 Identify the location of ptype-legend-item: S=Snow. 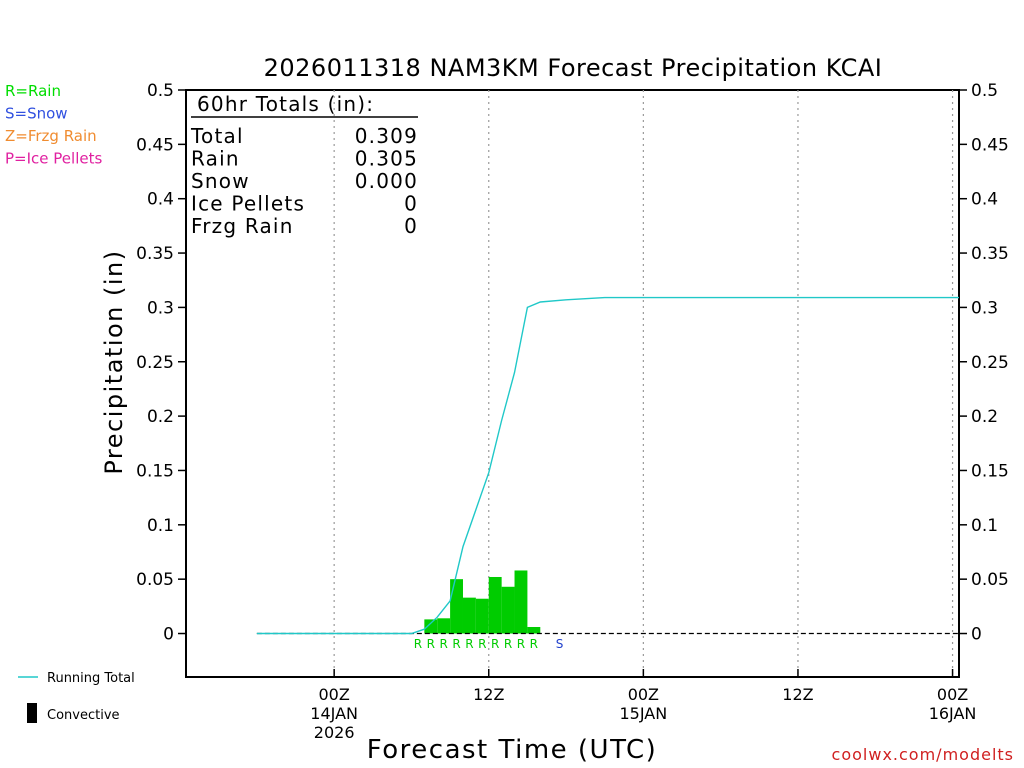
(36, 114).